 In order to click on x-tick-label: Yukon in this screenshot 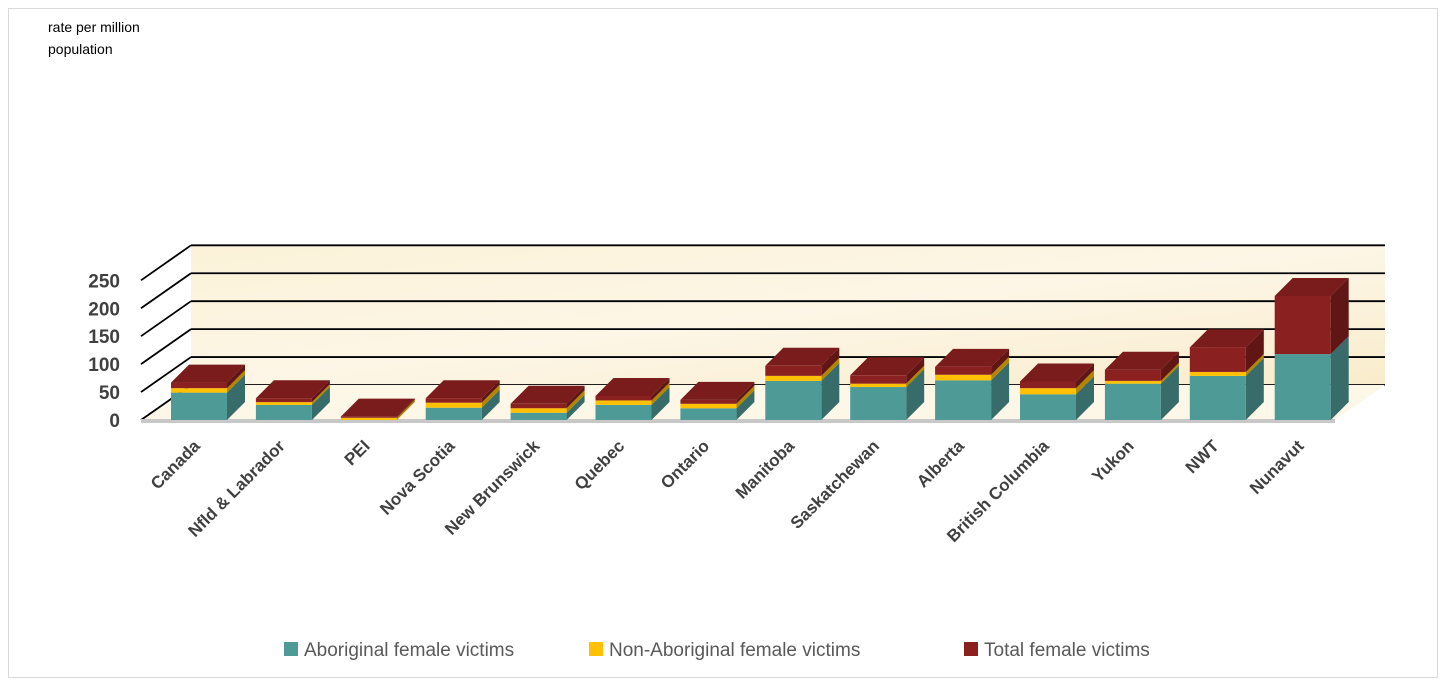, I will do `click(1113, 461)`.